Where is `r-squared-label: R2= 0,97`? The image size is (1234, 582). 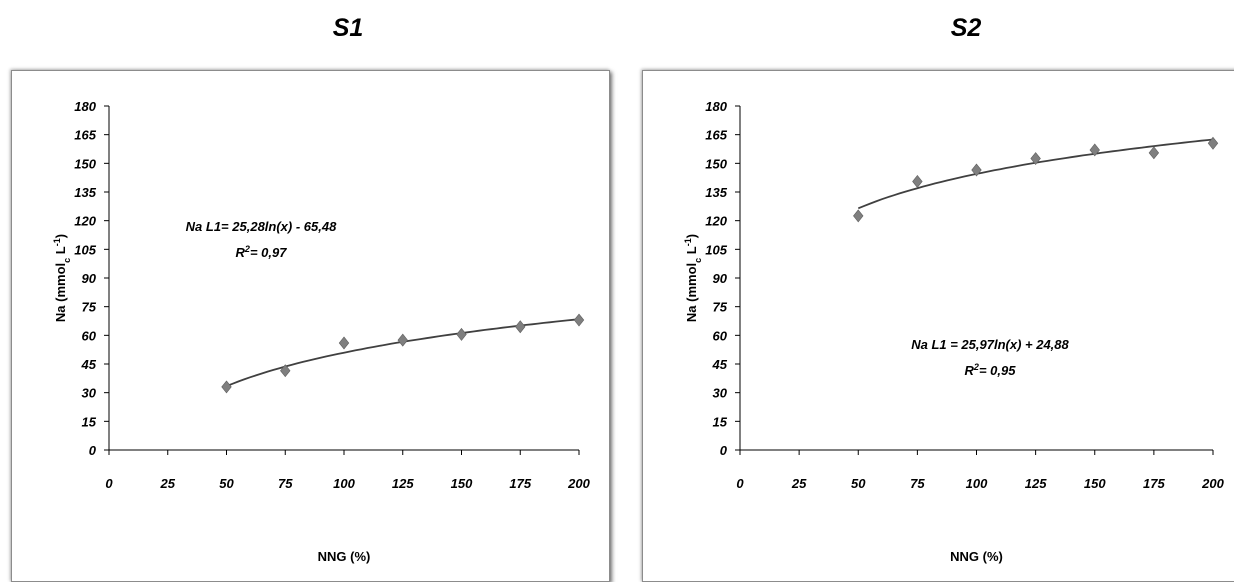 r-squared-label: R2= 0,97 is located at coordinates (262, 252).